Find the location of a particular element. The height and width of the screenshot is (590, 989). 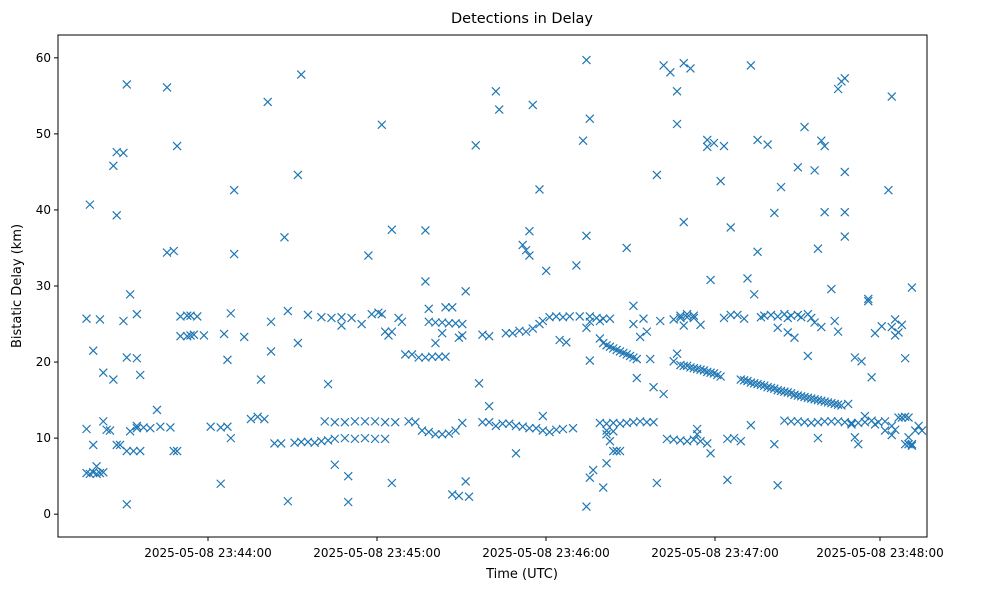

y-tick-label: 0 is located at coordinates (47, 514).